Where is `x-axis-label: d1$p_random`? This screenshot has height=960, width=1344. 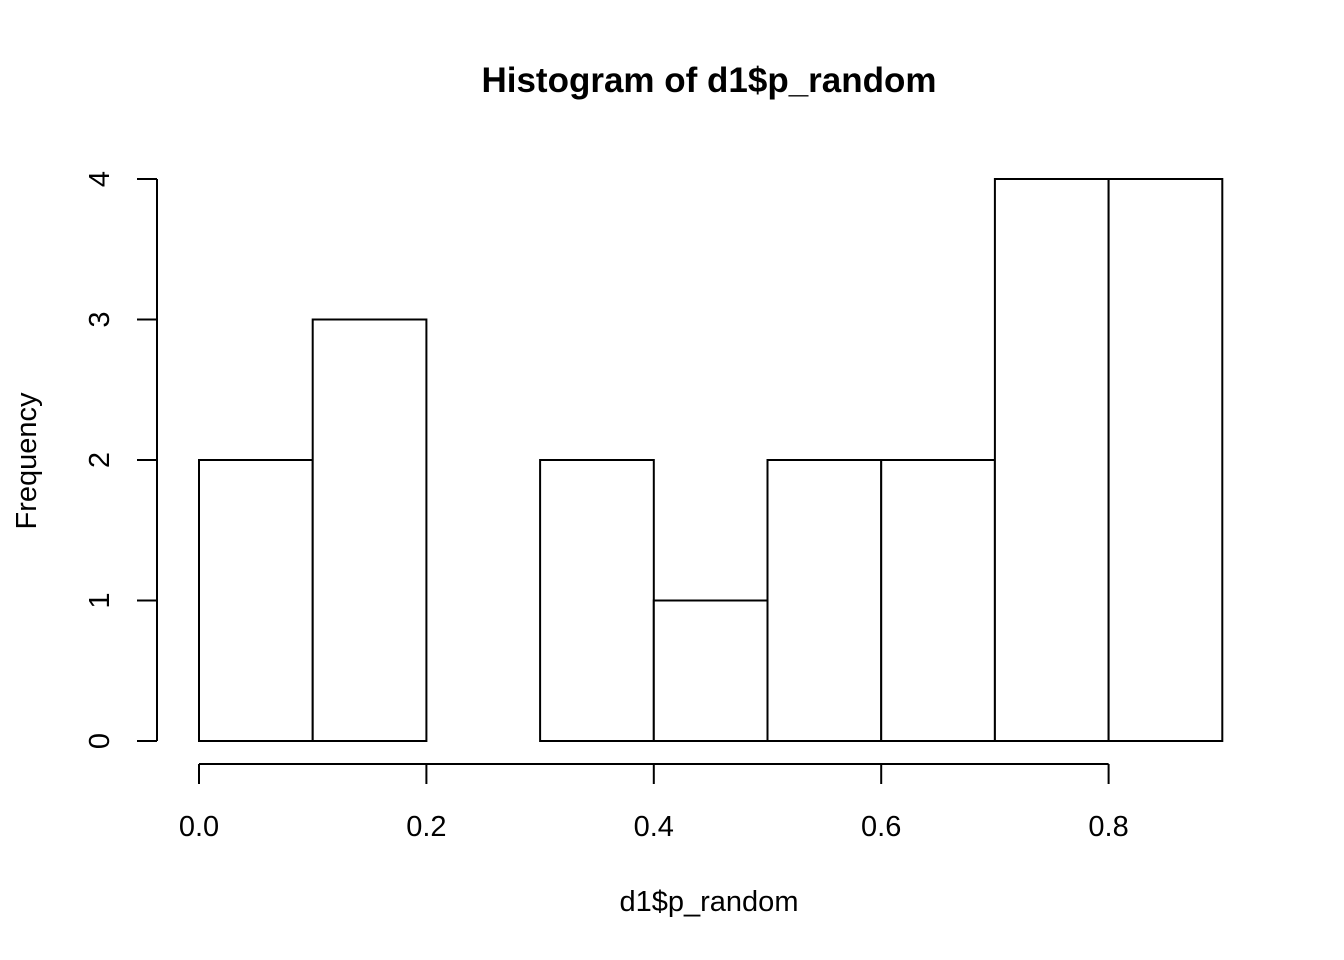 x-axis-label: d1$p_random is located at coordinates (709, 902).